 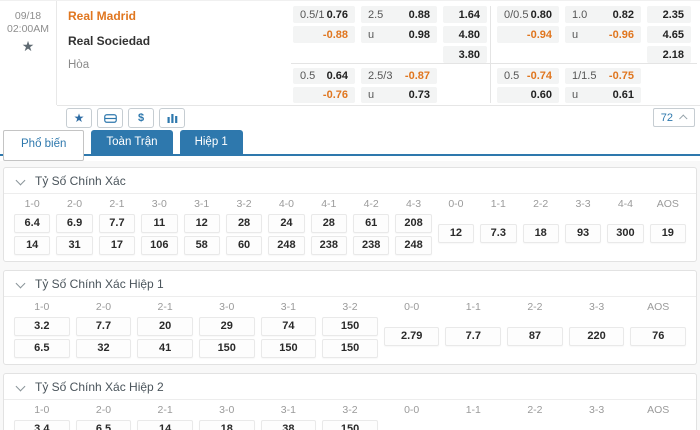 I want to click on odds-cell: 58, so click(x=201, y=245).